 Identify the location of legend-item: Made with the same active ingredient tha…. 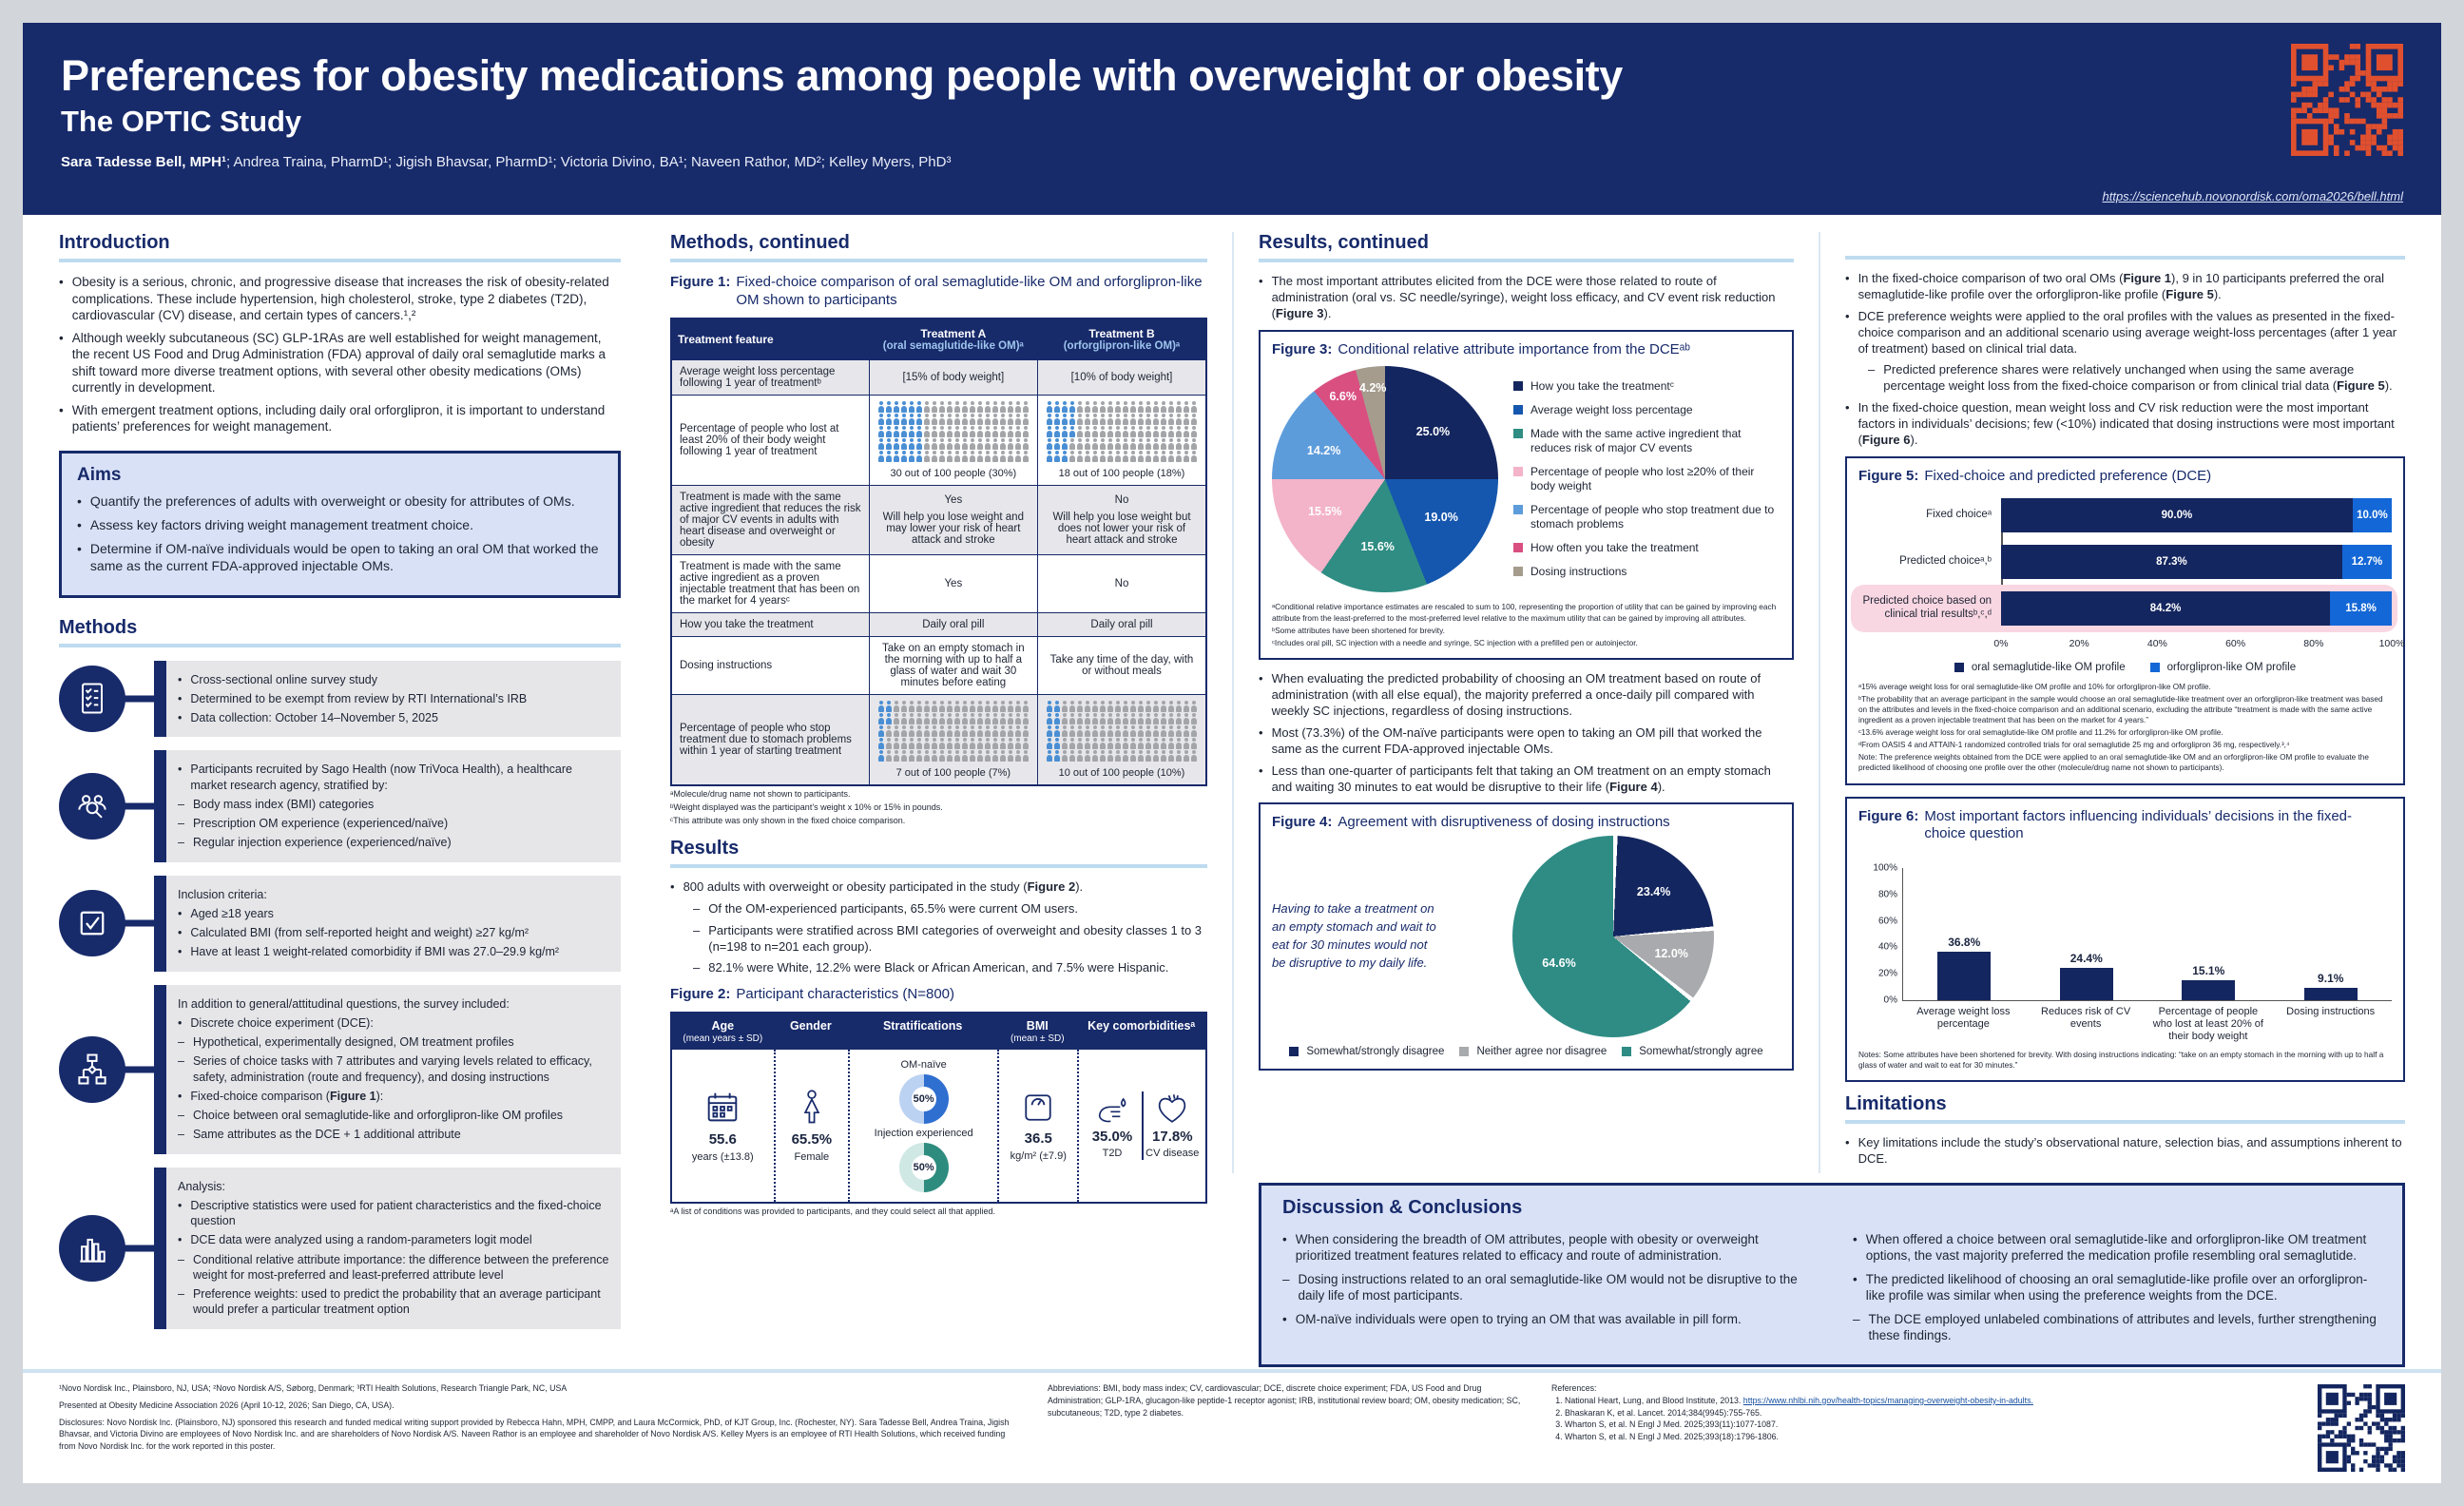
(1647, 441).